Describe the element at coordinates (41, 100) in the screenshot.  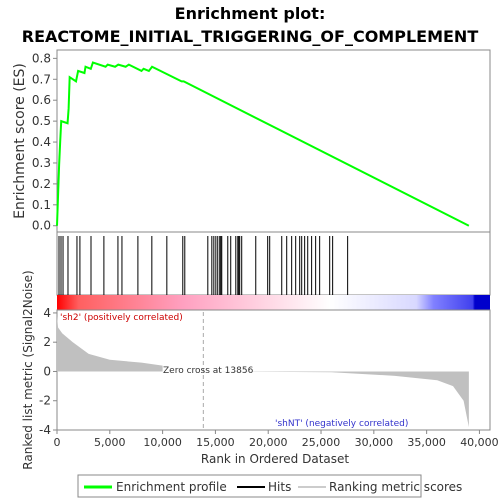
I see `y-tick-label: 0.6` at that location.